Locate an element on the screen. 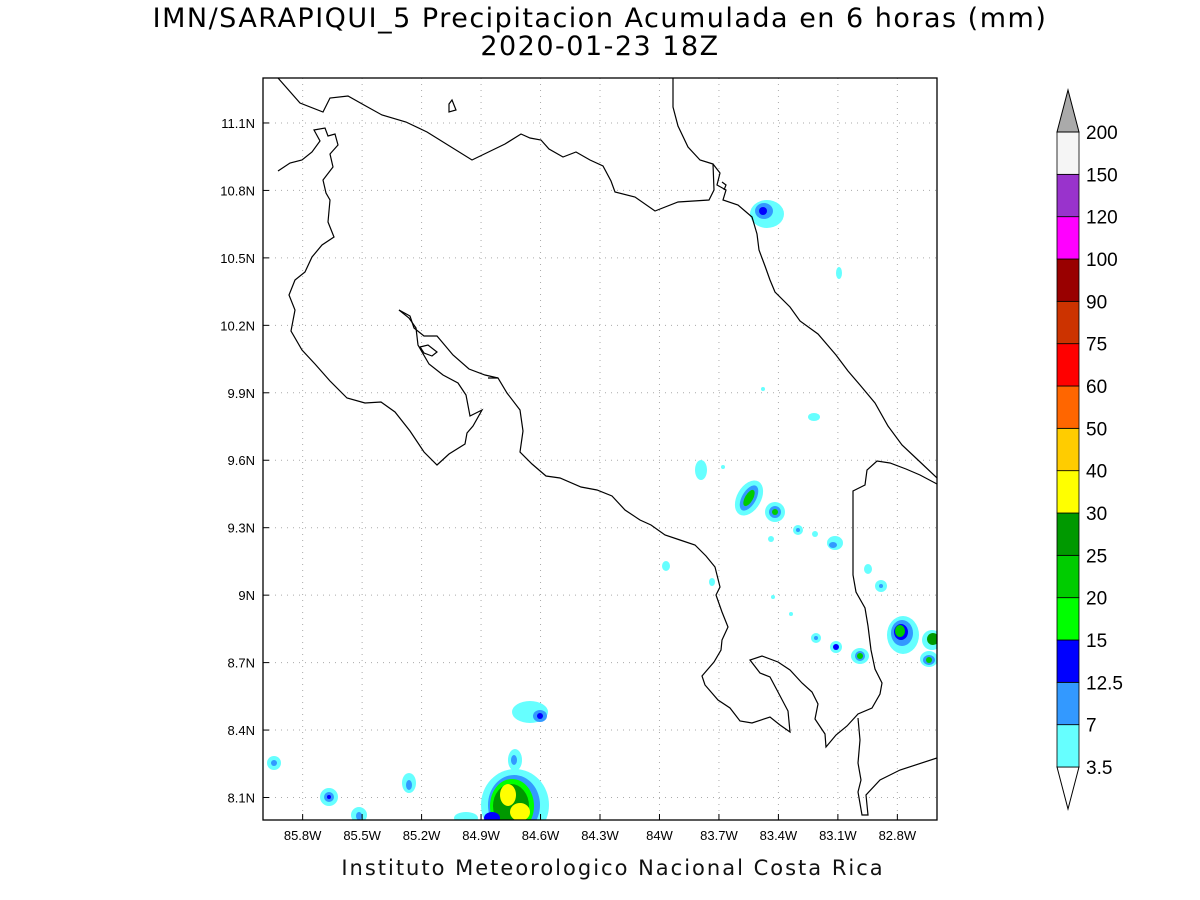 Image resolution: width=1200 pixels, height=900 pixels. legend-label: 12.5 is located at coordinates (1104, 683).